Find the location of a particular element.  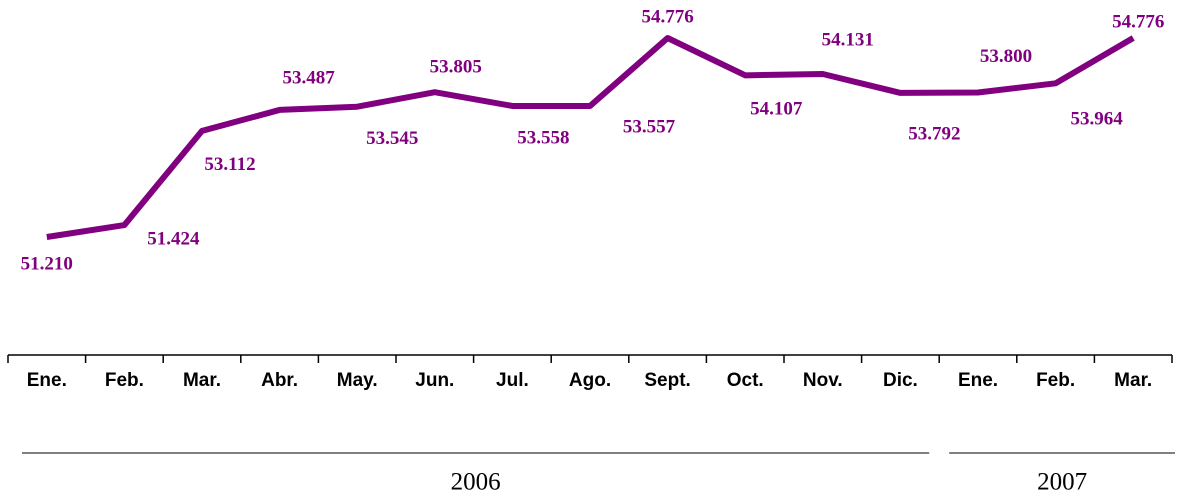

x-tick-label: Jul. is located at coordinates (512, 380).